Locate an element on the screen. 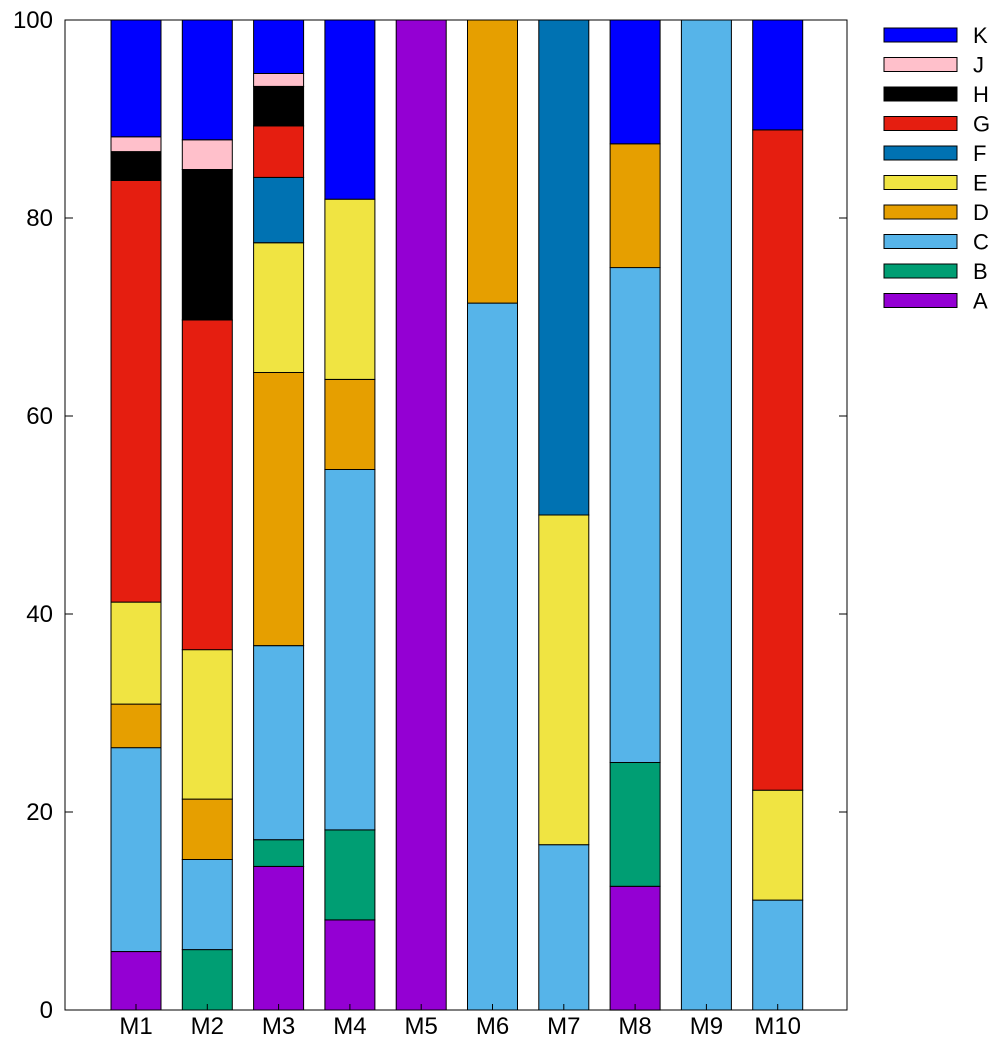 The height and width of the screenshot is (1050, 1000). bar-segment-M2-E is located at coordinates (207, 724).